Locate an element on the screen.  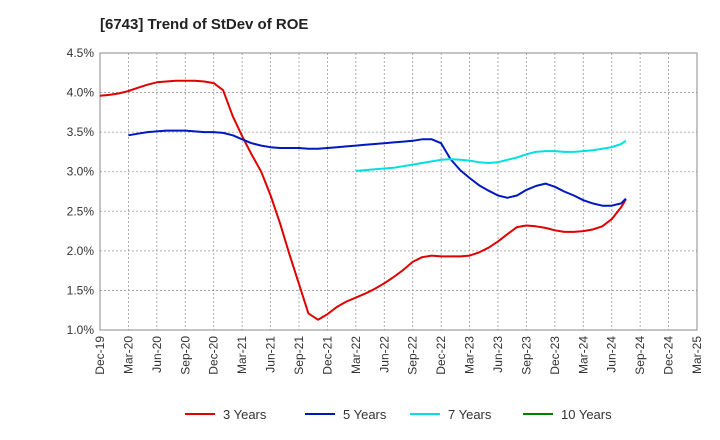
y-tick-label: 2.5% is located at coordinates (81, 211).